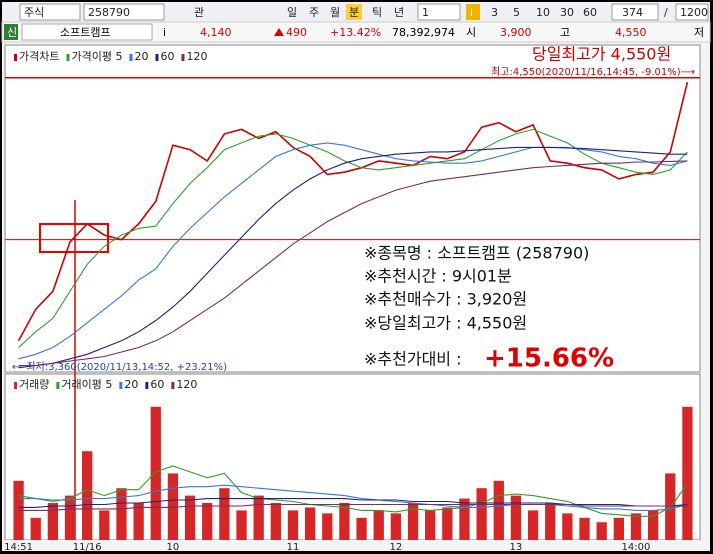  I want to click on toolbar-item: 주식, so click(34, 12).